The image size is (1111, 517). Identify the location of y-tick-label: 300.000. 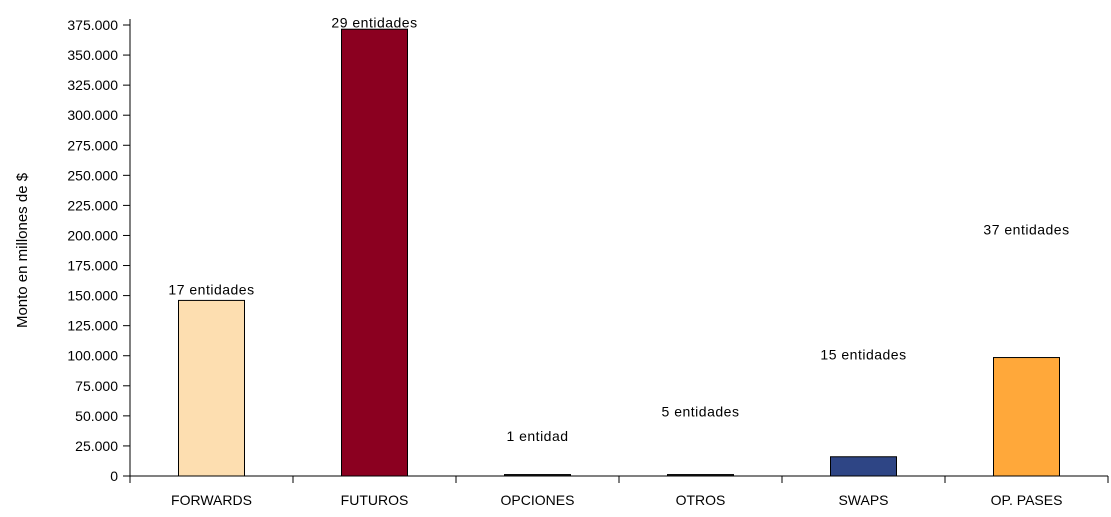
(92, 115).